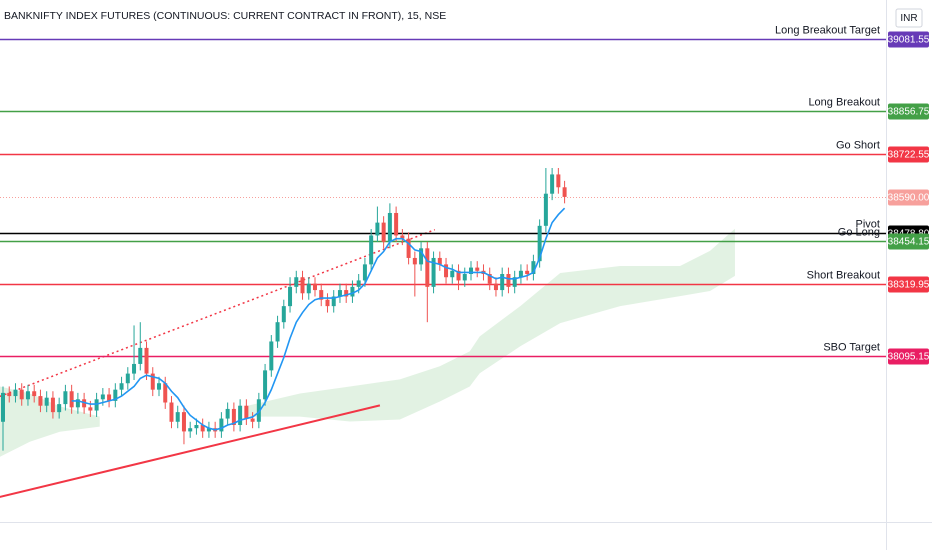  I want to click on level-value-label: 38319.95, so click(909, 285).